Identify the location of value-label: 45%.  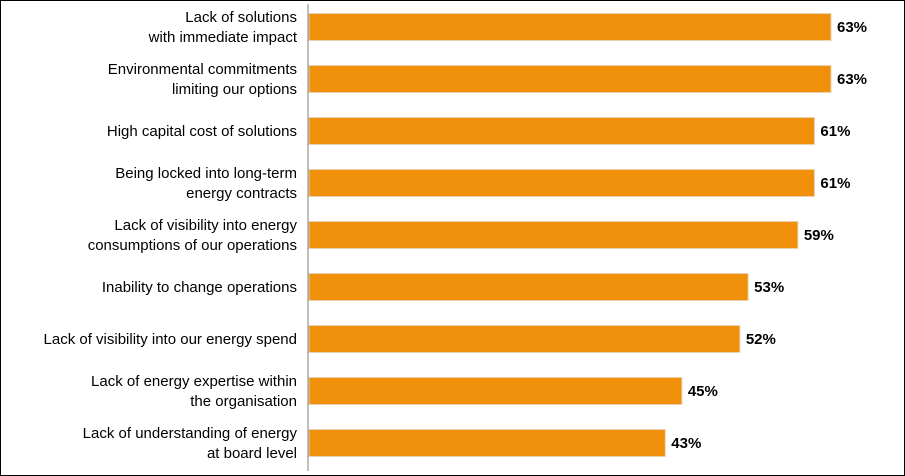
(703, 391).